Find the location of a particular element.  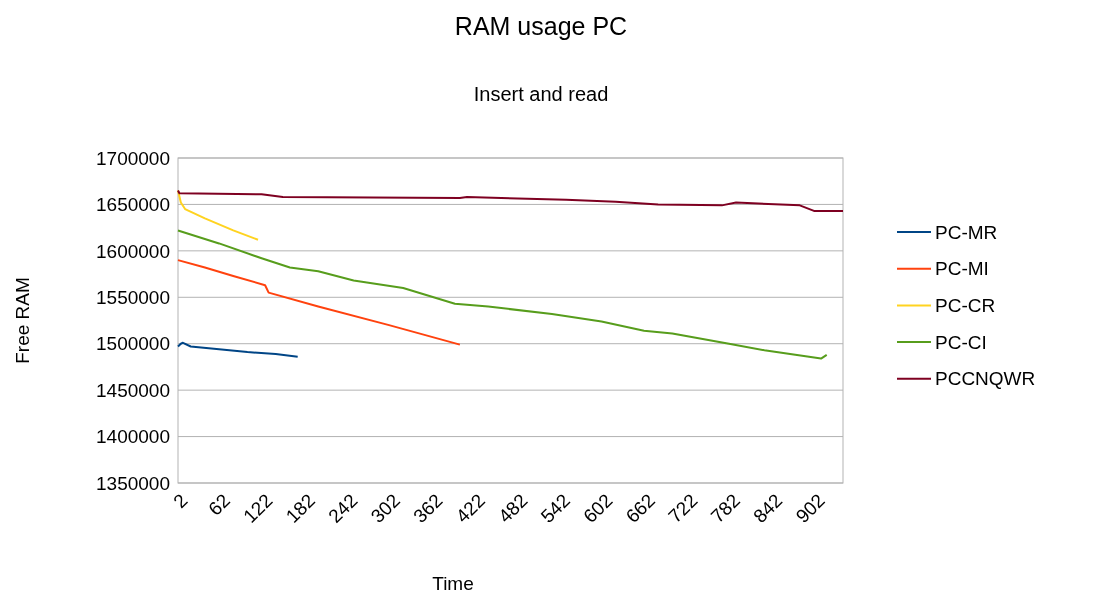

x-tick-label: 242 is located at coordinates (343, 508).